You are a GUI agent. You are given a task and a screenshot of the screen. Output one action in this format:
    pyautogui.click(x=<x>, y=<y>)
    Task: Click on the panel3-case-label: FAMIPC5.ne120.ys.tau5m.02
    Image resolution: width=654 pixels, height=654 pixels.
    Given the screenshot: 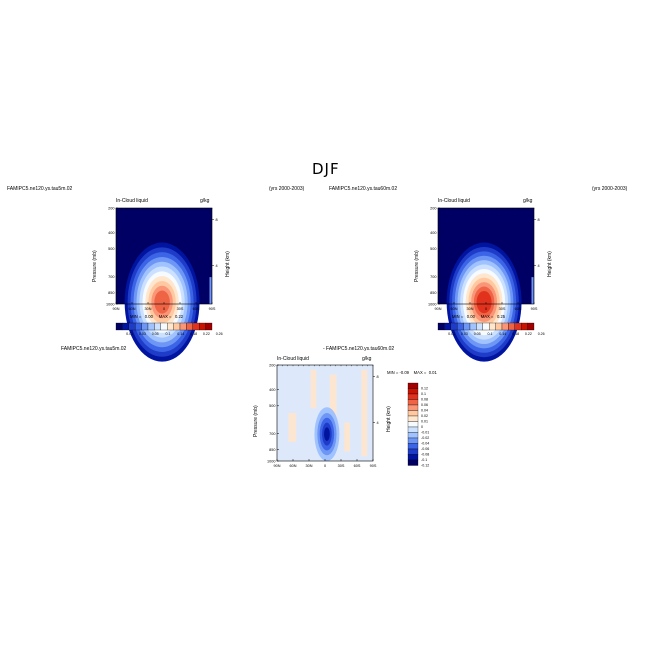 What is the action you would take?
    pyautogui.click(x=94, y=349)
    